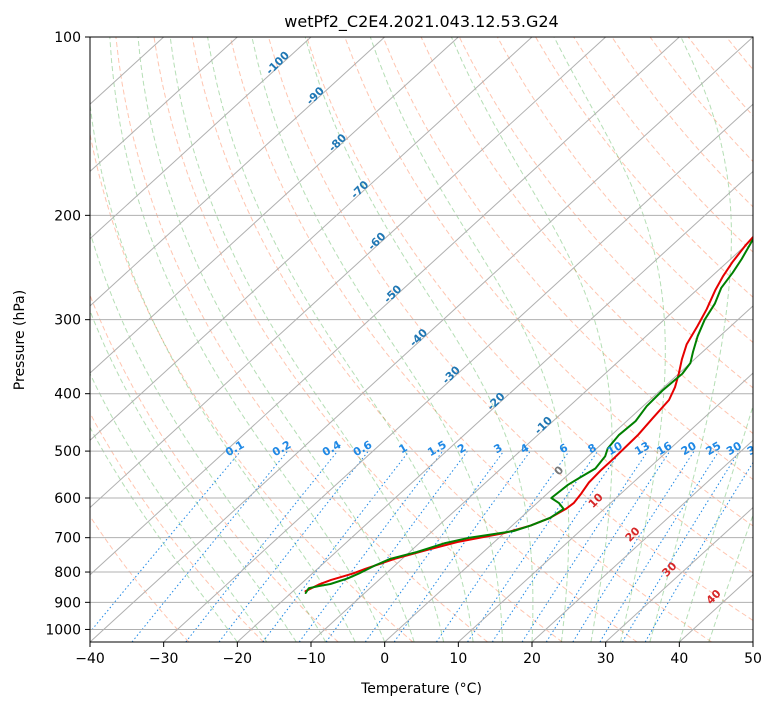  I want to click on y-axis-label: Pressure (hPa), so click(20, 340).